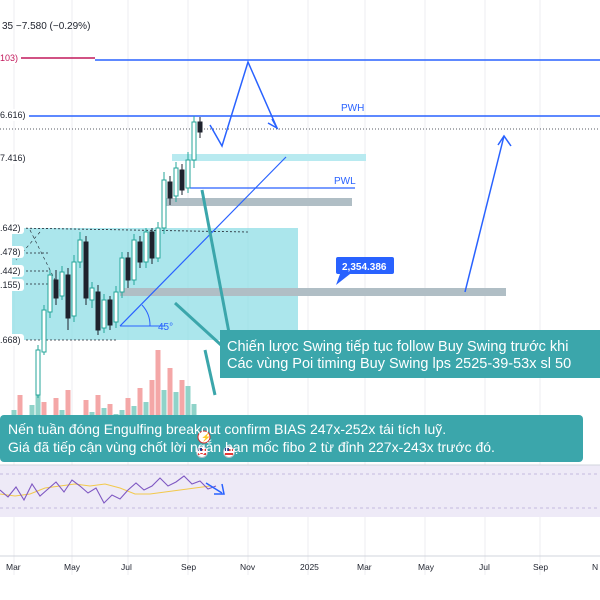  I want to click on pwl-label: PWL, so click(345, 181).